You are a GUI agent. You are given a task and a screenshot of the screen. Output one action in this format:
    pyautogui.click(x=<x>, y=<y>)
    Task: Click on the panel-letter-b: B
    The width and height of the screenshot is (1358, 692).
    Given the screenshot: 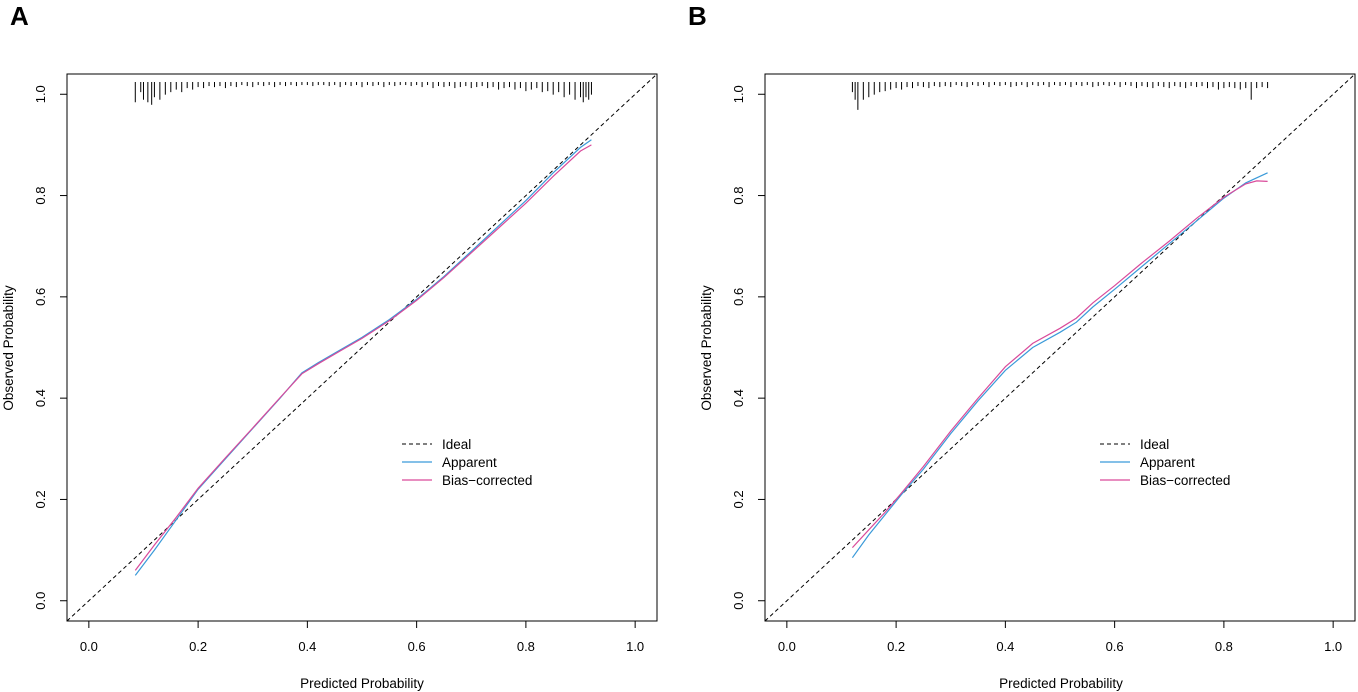 What is the action you would take?
    pyautogui.click(x=697, y=16)
    